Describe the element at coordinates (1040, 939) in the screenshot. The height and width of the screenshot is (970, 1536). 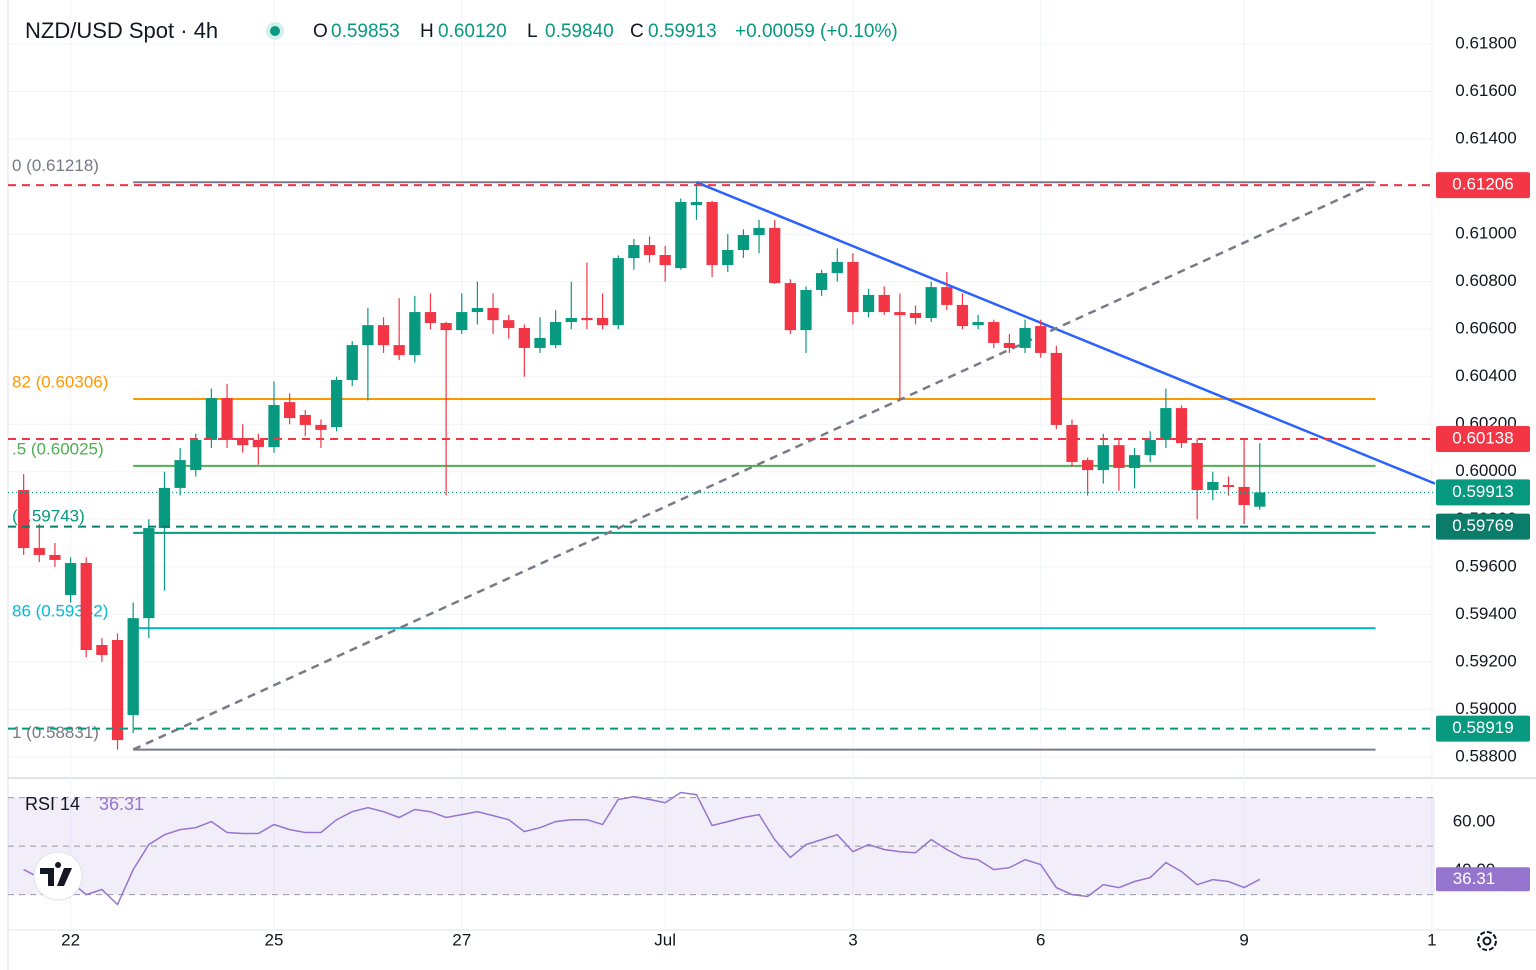
I see `x-tick-label: 6` at that location.